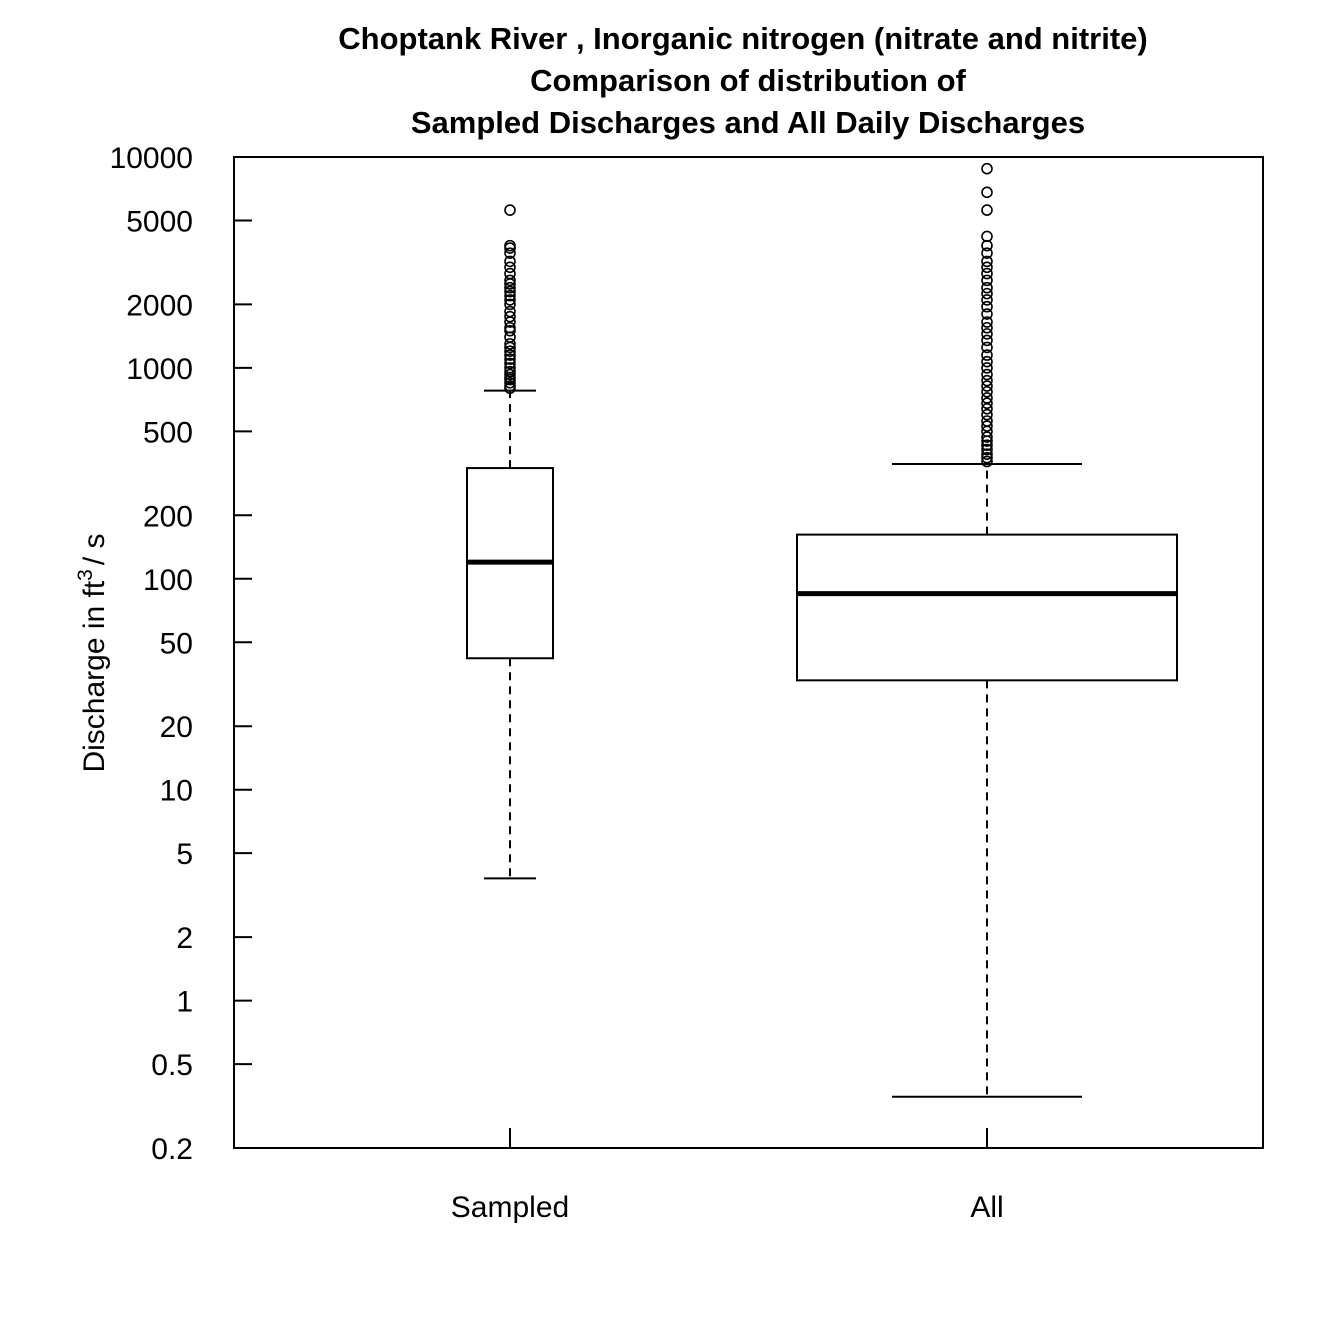 The image size is (1344, 1344). What do you see at coordinates (172, 1065) in the screenshot?
I see `y-tick-label: 0.5` at bounding box center [172, 1065].